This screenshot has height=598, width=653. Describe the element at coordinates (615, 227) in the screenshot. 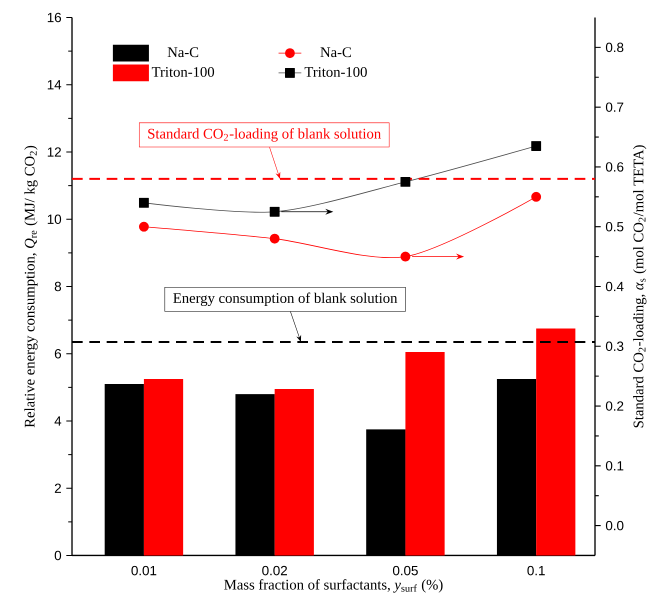

I see `y2-tick-label: 0.5` at that location.